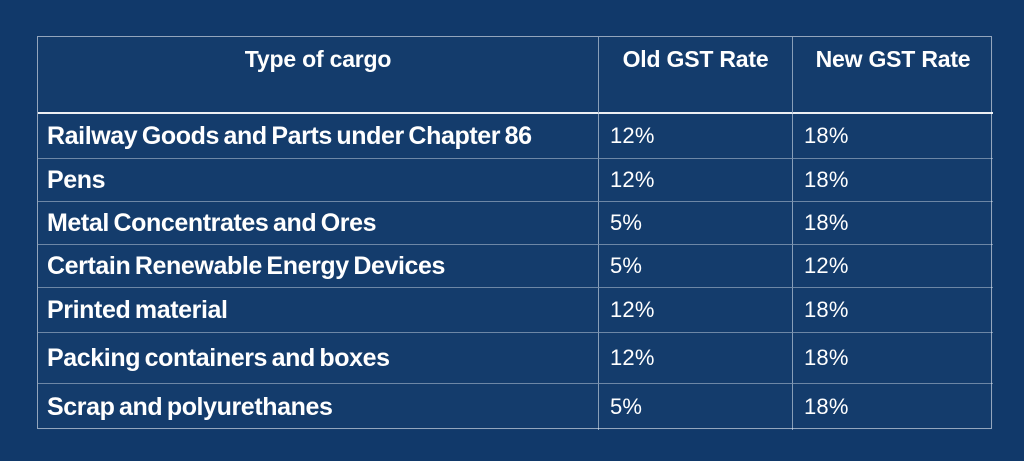 This screenshot has height=461, width=1024. Describe the element at coordinates (318, 407) in the screenshot. I see `cargo-cell-scrap-polyurethanes: Scrap and polyurethanes` at that location.